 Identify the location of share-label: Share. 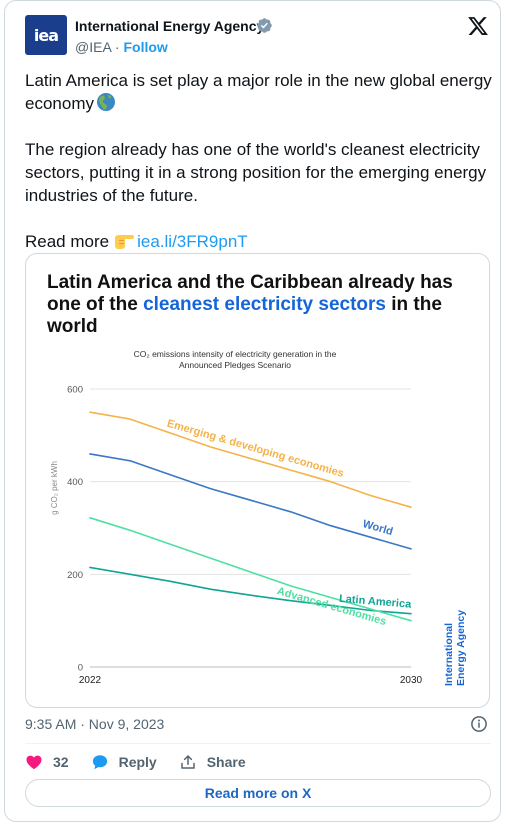
(226, 762).